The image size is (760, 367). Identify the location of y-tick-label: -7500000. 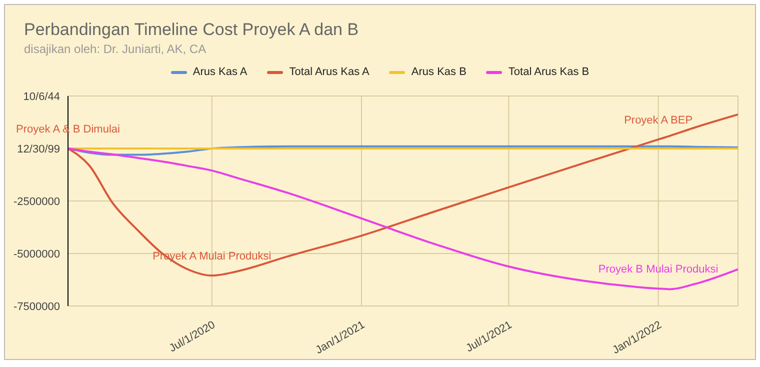
(37, 306).